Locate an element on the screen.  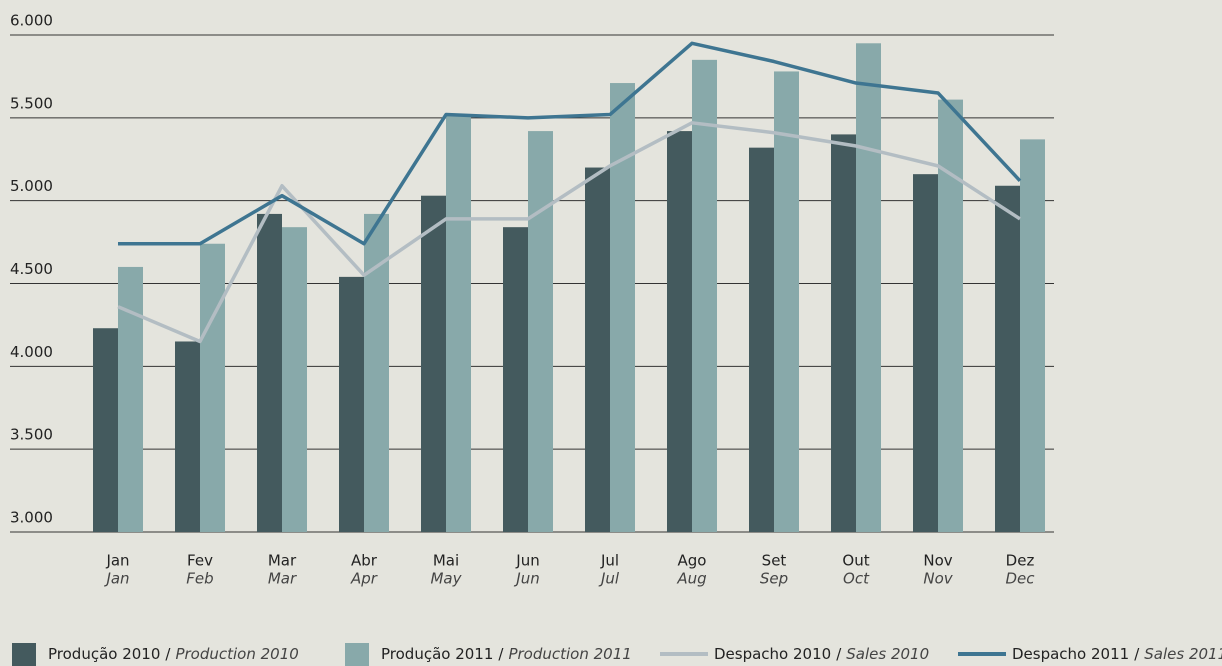
x-tick-label-alt: Nov is located at coordinates (938, 579).